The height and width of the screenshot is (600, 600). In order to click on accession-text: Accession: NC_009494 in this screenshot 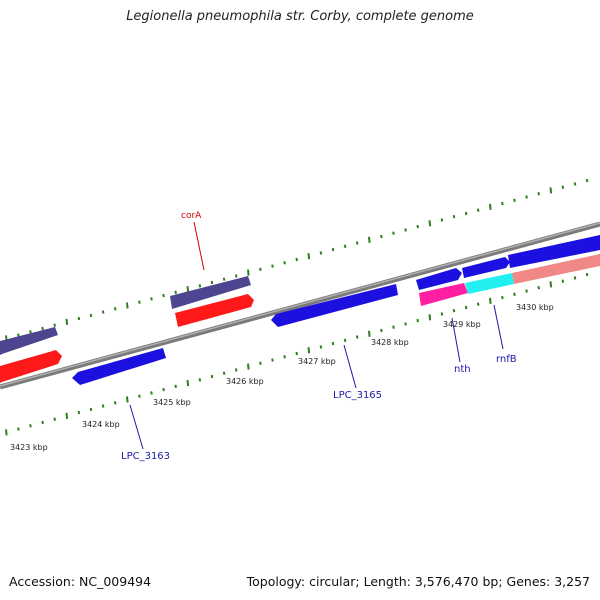, I will do `click(80, 581)`.